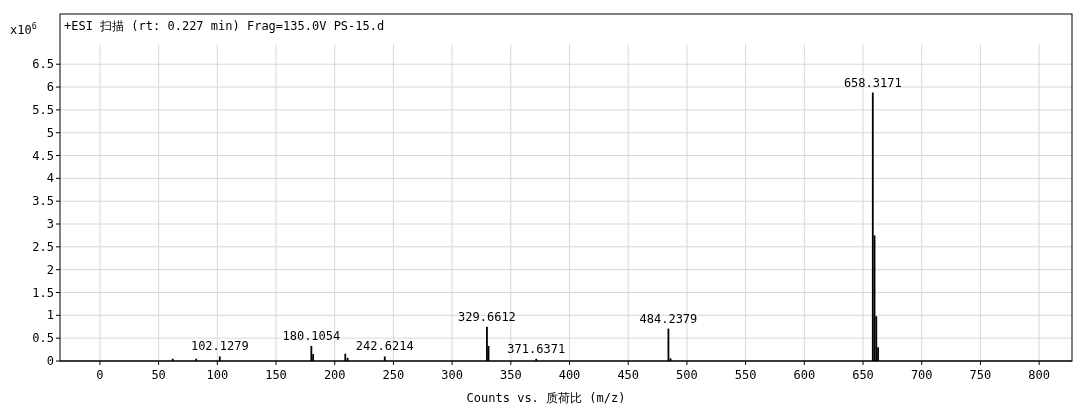  I want to click on x-tick-label: 200, so click(334, 375).